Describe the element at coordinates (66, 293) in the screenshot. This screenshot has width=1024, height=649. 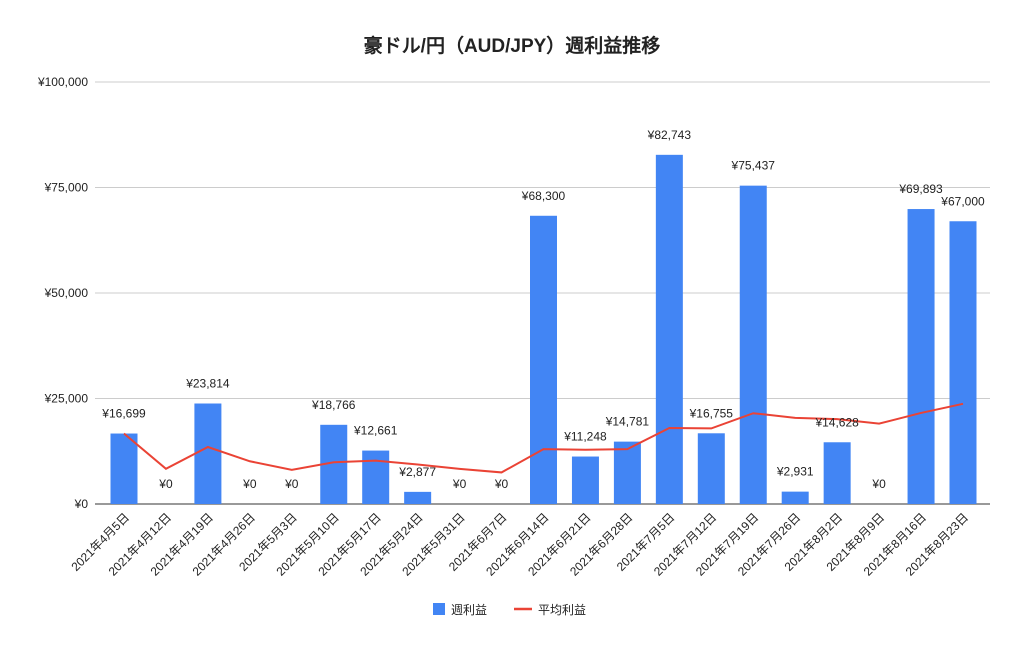
I see `y-tick-label: ¥50,000` at that location.